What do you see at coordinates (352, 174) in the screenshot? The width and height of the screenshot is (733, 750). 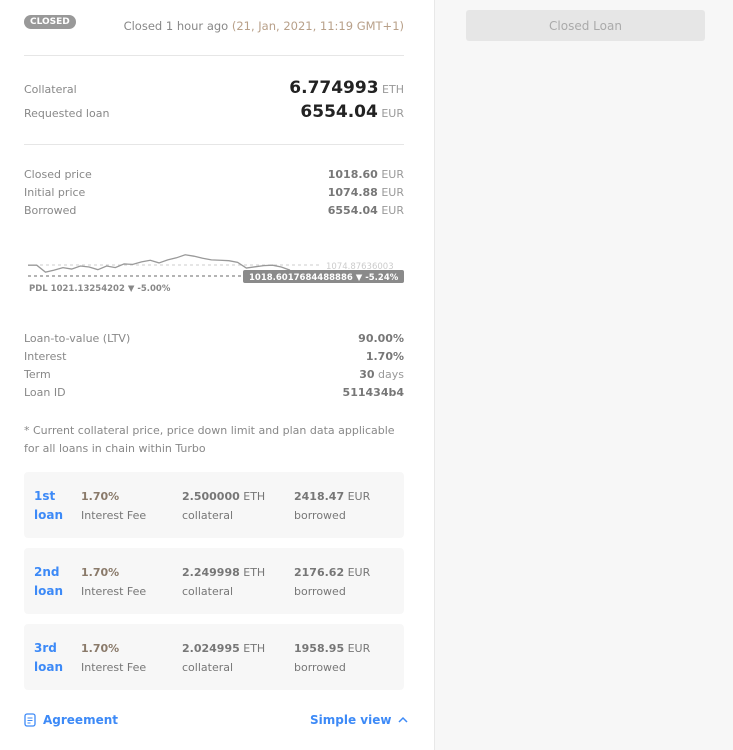 I see `value: 1018.60` at bounding box center [352, 174].